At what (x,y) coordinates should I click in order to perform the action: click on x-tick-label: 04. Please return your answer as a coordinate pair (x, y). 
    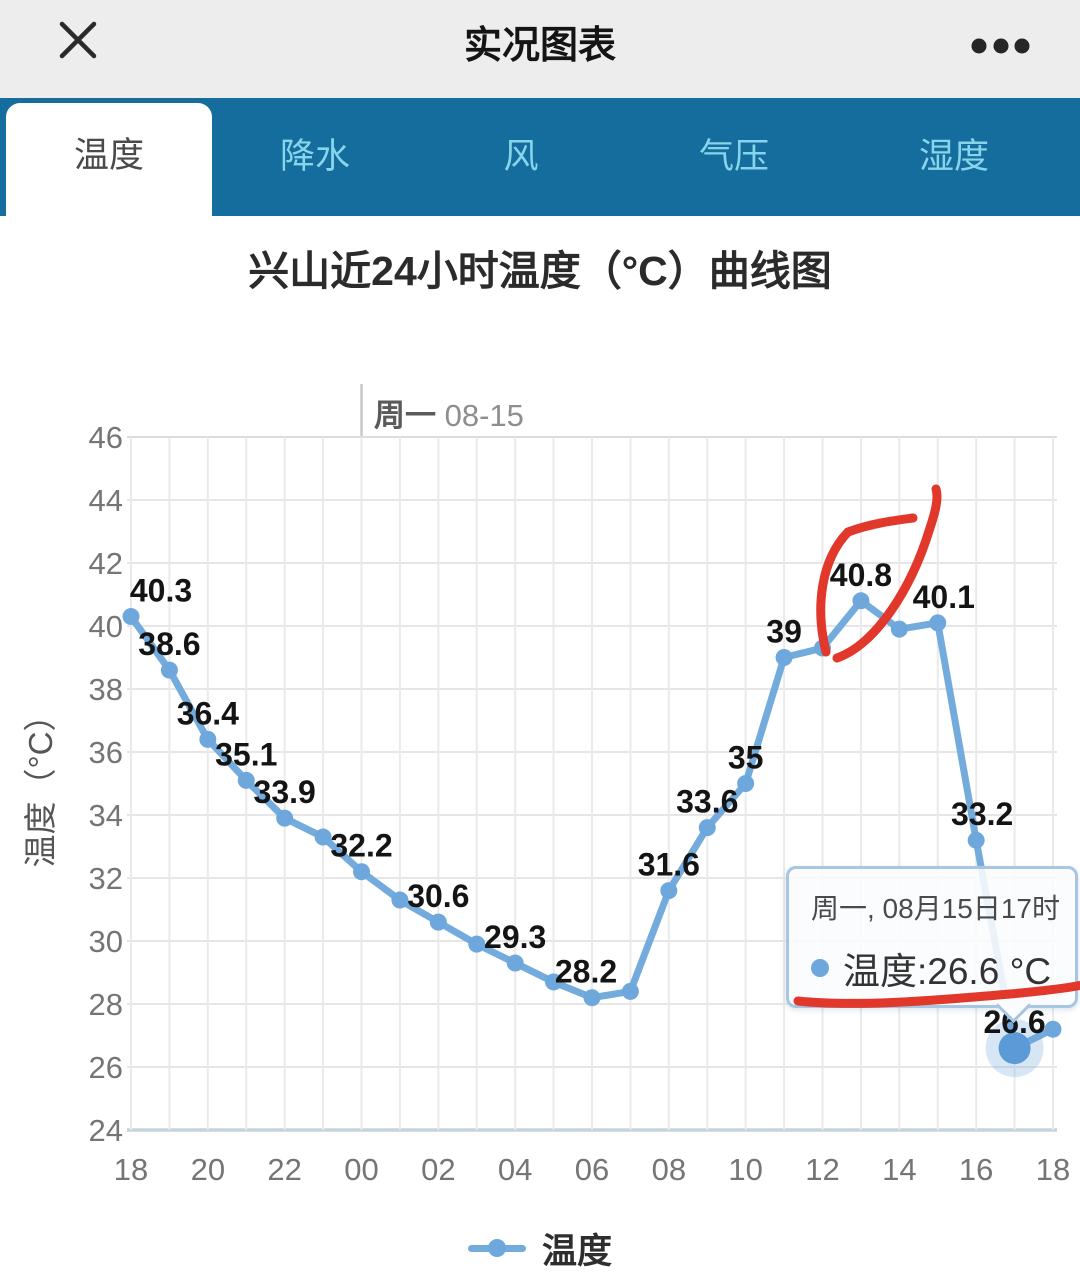
    Looking at the image, I should click on (515, 1169).